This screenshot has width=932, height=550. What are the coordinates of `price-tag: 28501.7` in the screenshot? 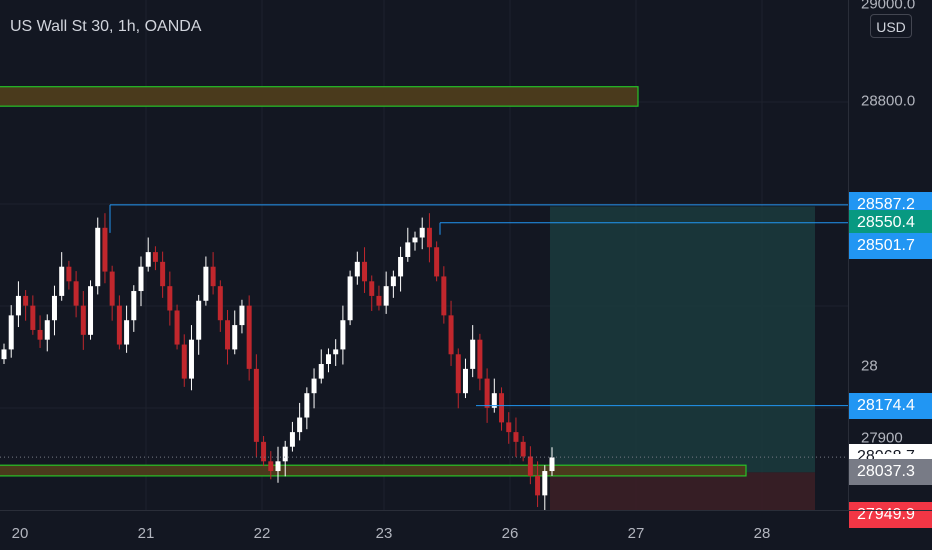 It's located at (890, 246).